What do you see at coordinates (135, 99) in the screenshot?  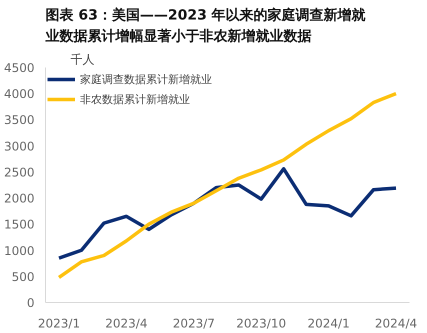 I see `legend-label: 非农数据累计新增就业` at bounding box center [135, 99].